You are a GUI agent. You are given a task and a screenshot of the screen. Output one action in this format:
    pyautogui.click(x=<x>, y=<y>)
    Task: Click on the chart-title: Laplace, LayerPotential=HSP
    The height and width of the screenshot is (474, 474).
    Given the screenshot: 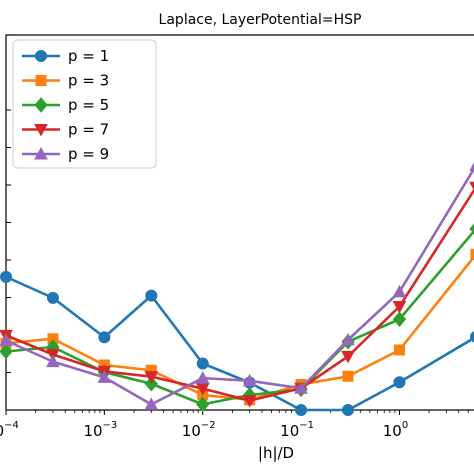 What is the action you would take?
    pyautogui.click(x=260, y=20)
    